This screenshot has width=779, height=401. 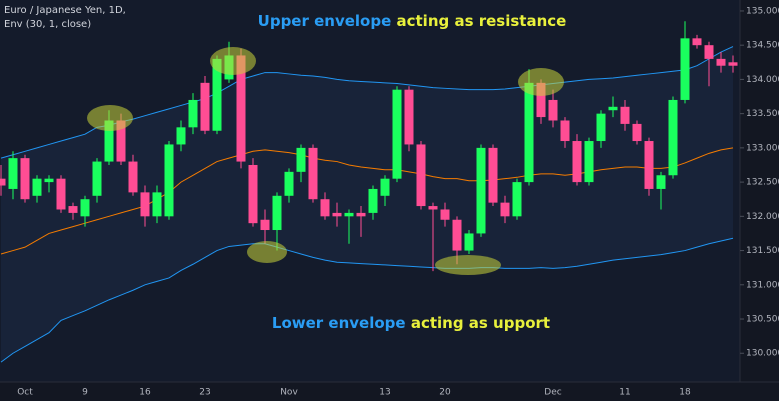 I want to click on annotation: Upper envelope acting as resistance, so click(x=412, y=21).